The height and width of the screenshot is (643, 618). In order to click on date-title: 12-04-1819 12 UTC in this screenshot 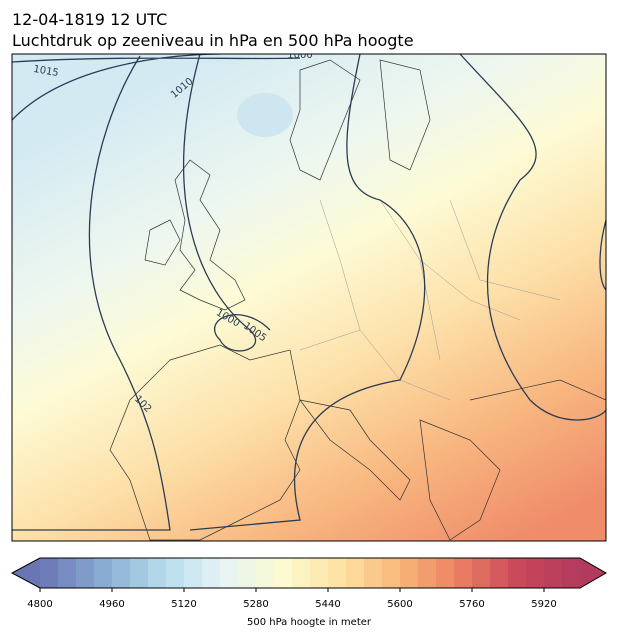, I will do `click(89, 19)`.